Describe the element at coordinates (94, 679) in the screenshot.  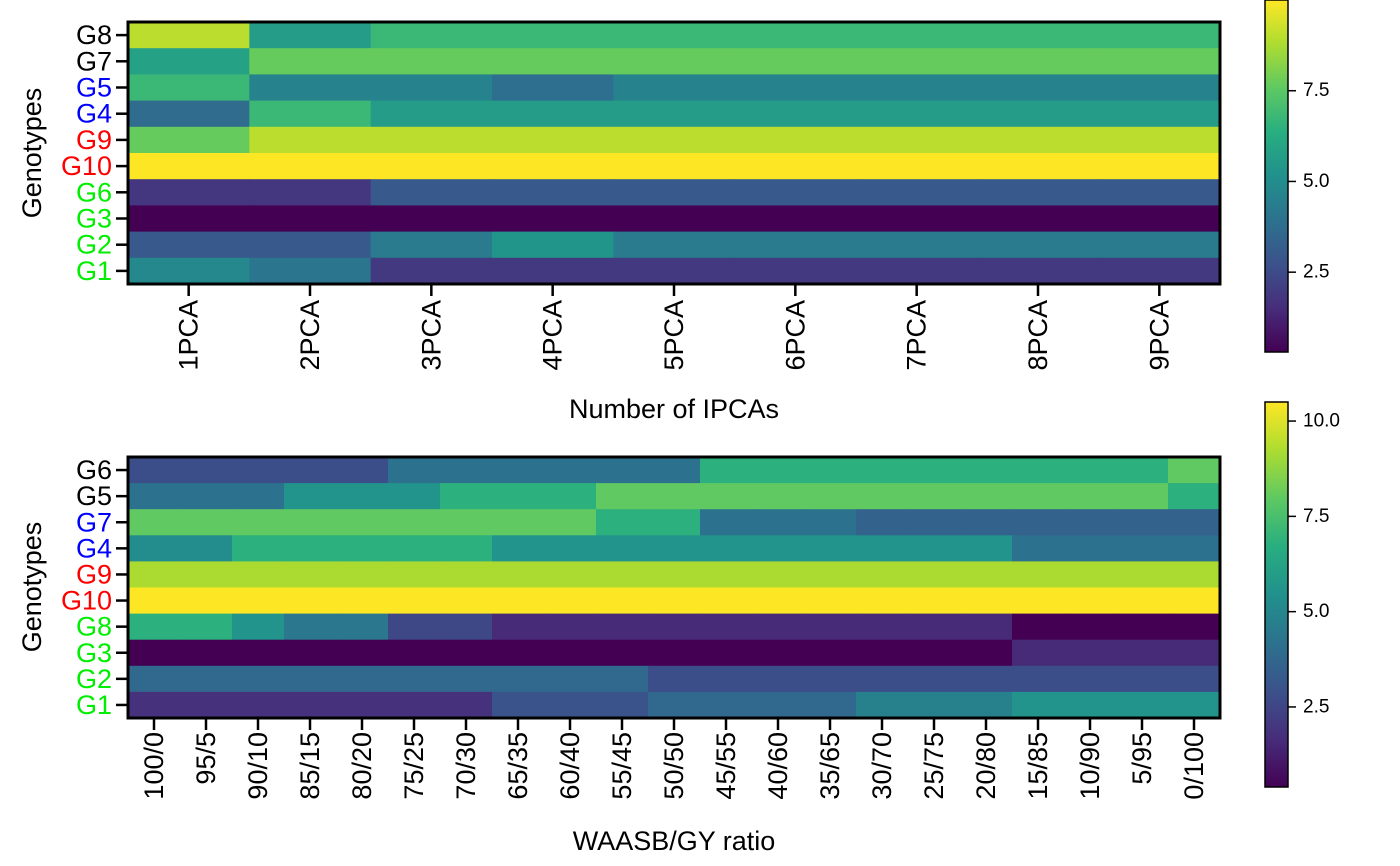
I see `y-tick-label: G2` at that location.